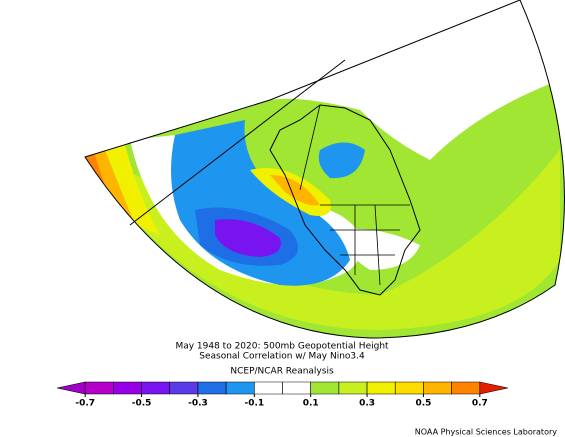 This screenshot has height=437, width=565. I want to click on coastline, so click(345, 200).